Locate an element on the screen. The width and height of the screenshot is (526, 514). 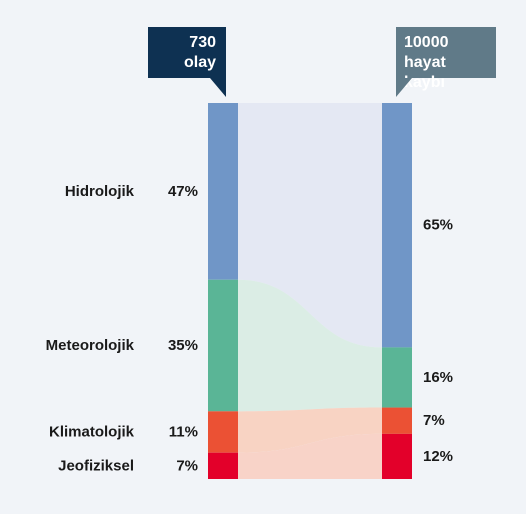
right-percent-label-hidrolojik: 65% is located at coordinates (438, 225).